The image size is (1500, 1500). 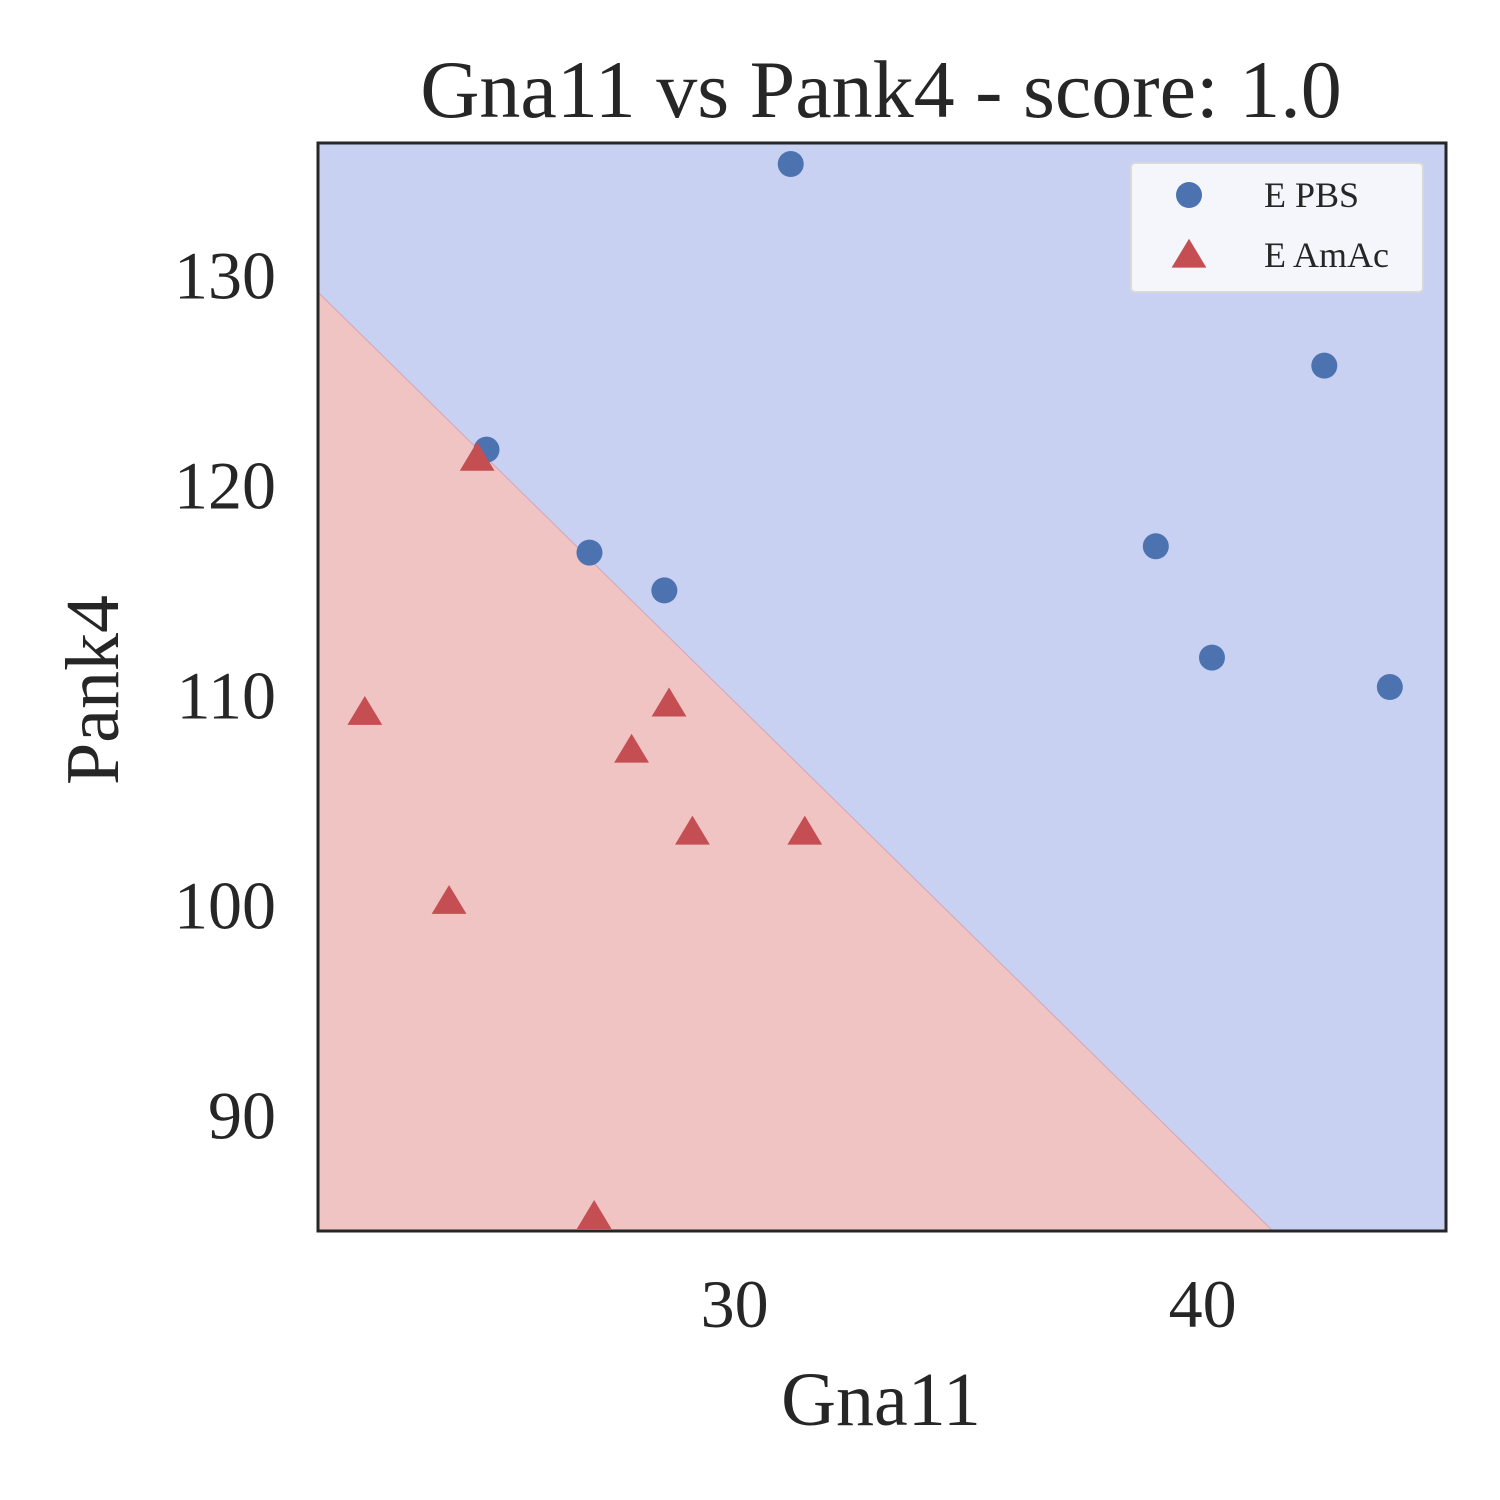 What do you see at coordinates (881, 1400) in the screenshot?
I see `x-axis-label: Gna11` at bounding box center [881, 1400].